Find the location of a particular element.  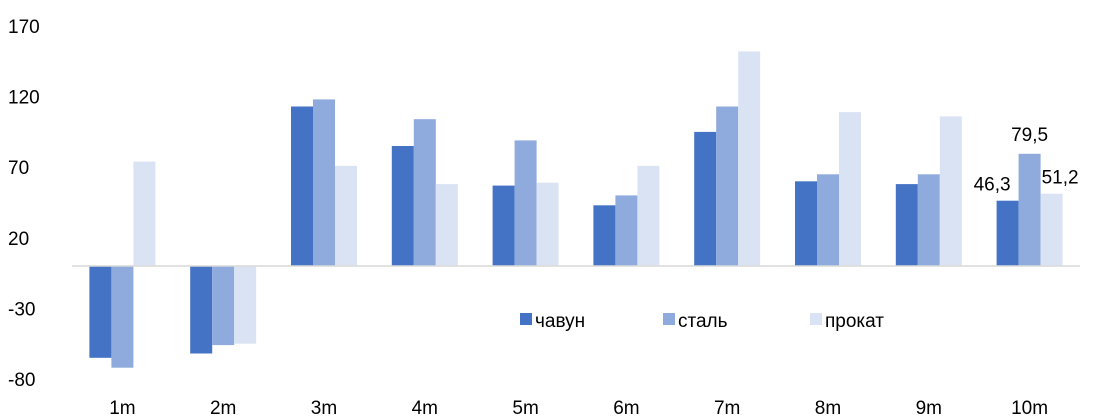

x-tick-label: 3m is located at coordinates (324, 408).